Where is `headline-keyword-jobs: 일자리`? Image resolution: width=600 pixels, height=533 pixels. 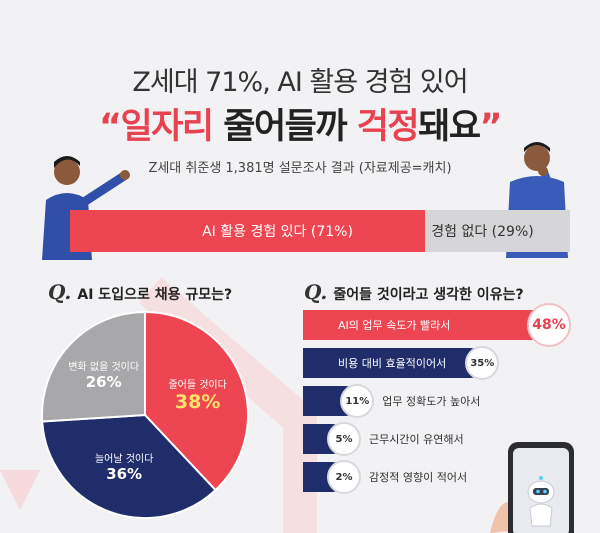
headline-keyword-jobs: 일자리 is located at coordinates (167, 127).